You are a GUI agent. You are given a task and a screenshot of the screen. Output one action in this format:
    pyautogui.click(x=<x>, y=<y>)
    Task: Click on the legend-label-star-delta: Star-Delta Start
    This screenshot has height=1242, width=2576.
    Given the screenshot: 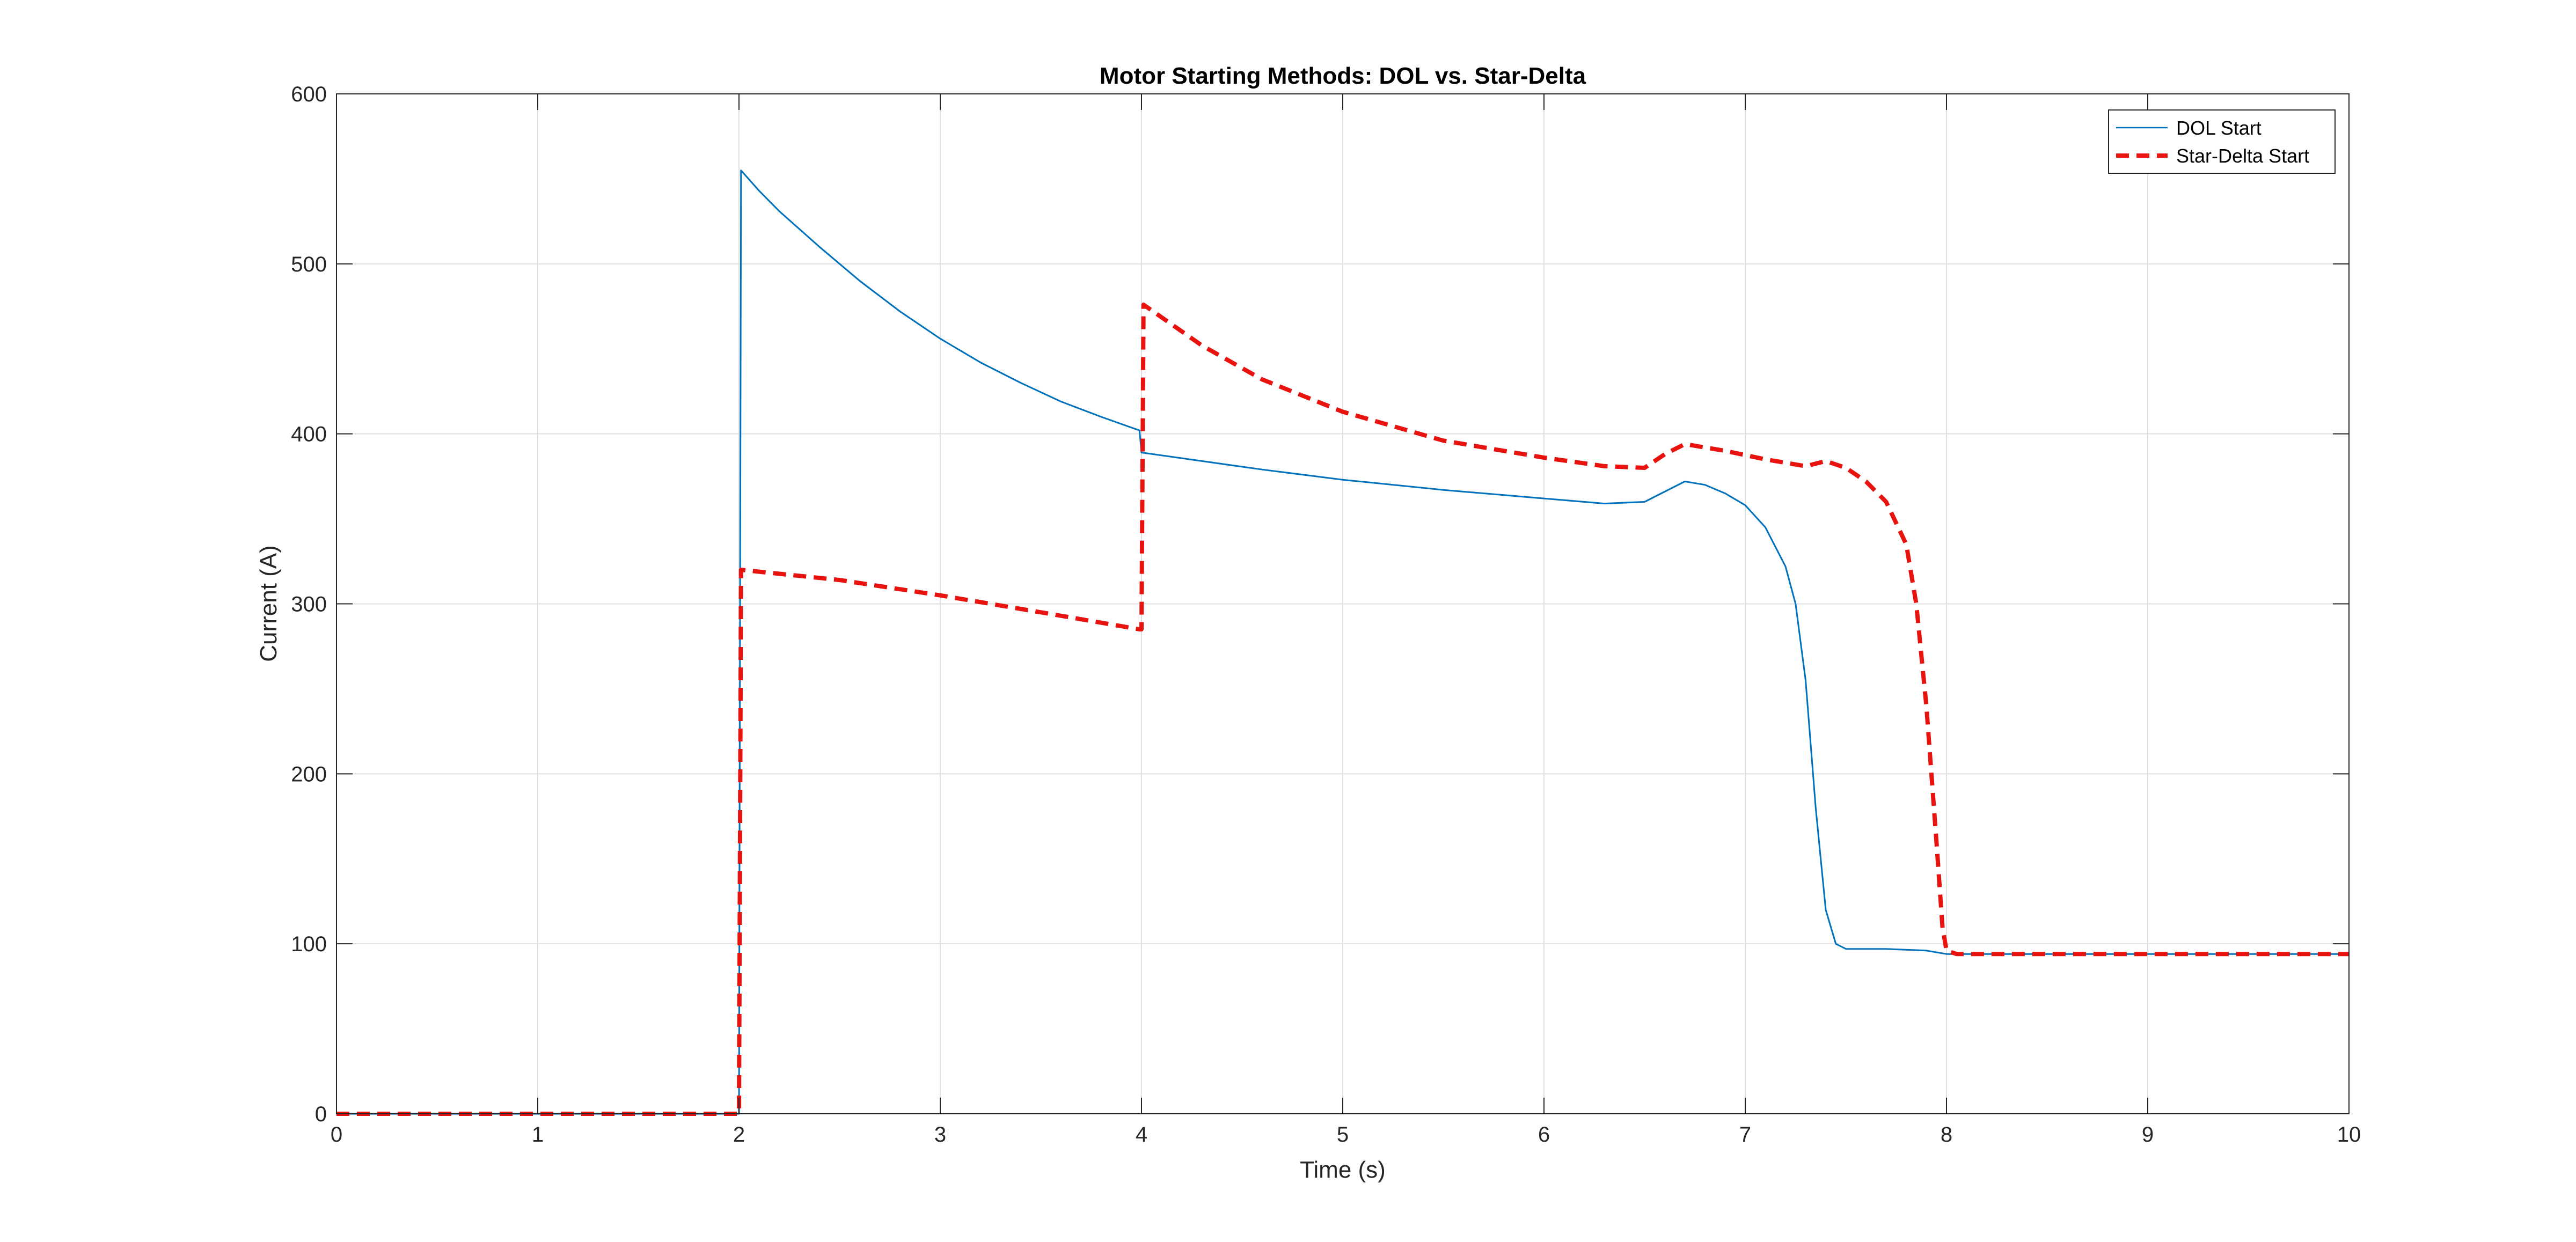 What is the action you would take?
    pyautogui.click(x=2242, y=156)
    